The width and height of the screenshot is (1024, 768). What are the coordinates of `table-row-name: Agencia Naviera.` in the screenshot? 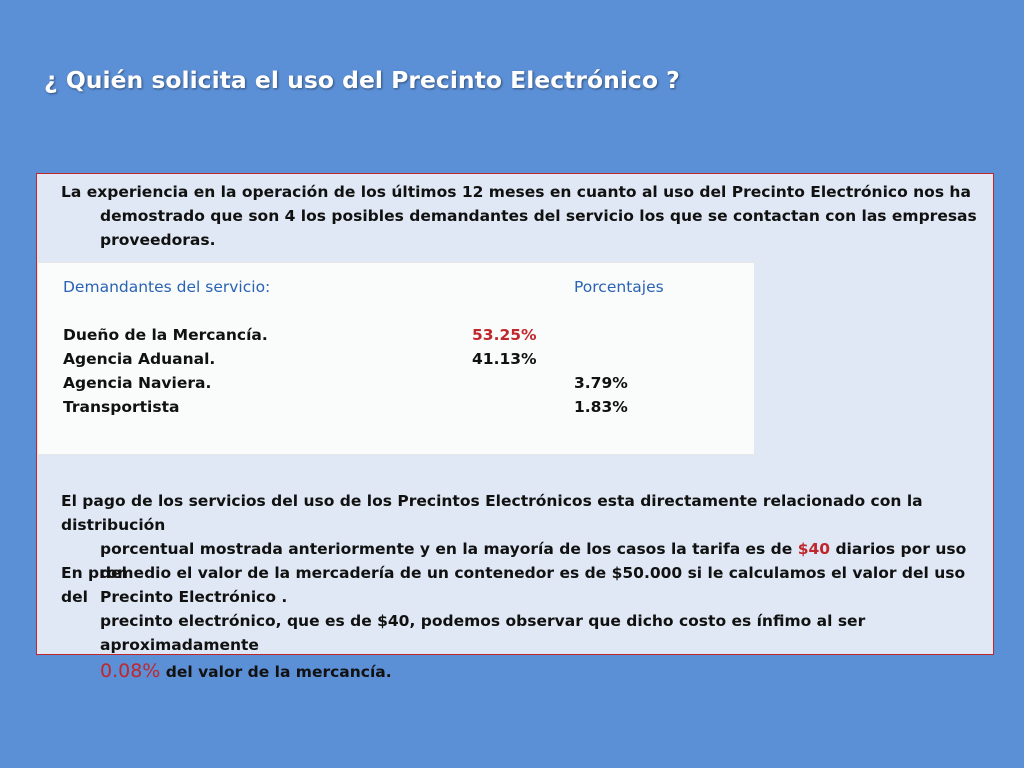 It's located at (137, 383).